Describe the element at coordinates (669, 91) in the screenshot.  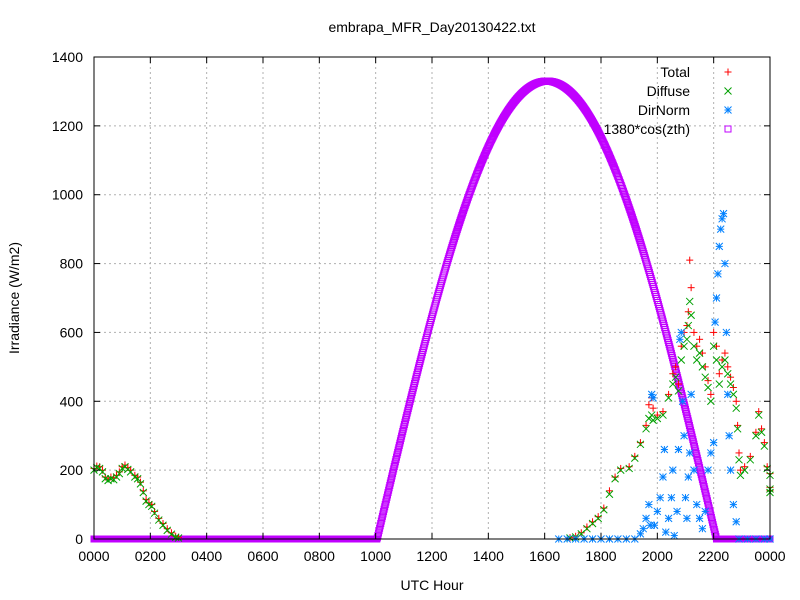
I see `legend-label-1: Diffuse` at that location.